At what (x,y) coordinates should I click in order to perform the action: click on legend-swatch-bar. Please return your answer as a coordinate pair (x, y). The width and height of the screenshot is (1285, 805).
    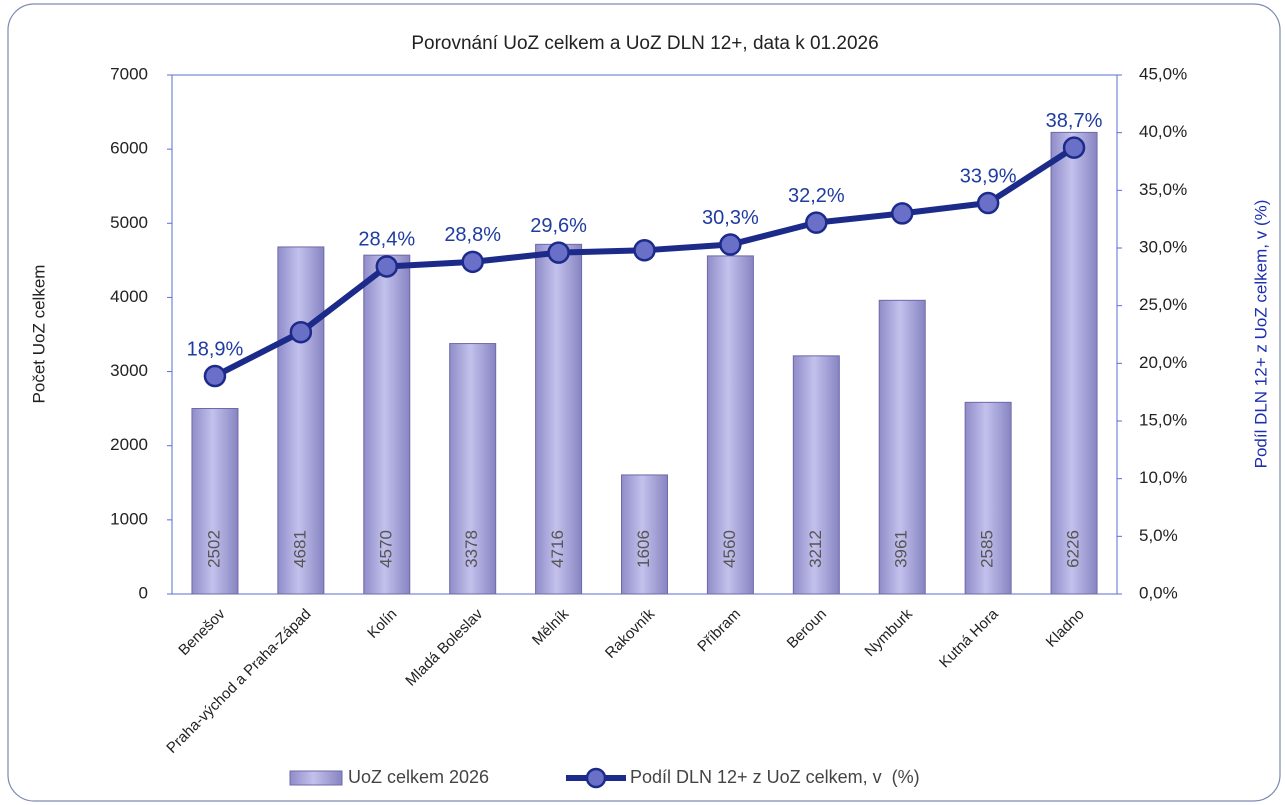
    Looking at the image, I should click on (316, 778).